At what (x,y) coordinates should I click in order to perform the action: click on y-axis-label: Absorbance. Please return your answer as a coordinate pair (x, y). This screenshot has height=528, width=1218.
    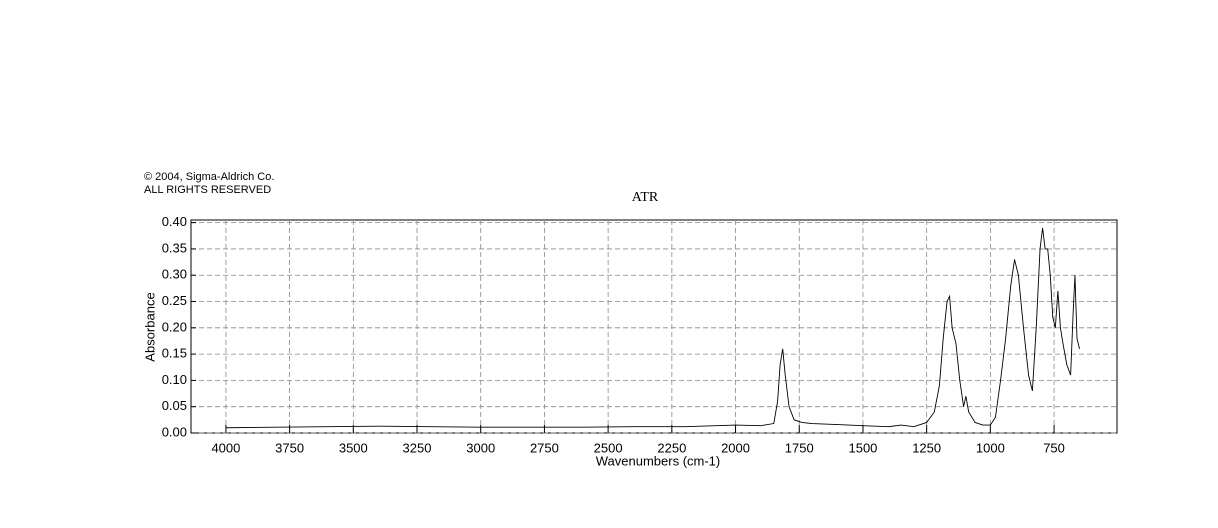
    Looking at the image, I should click on (149, 326).